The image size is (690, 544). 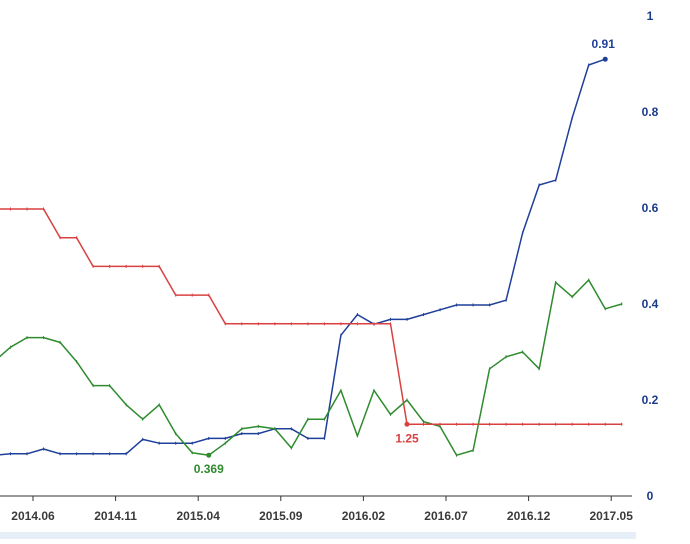 I want to click on y-tick-label: 1, so click(x=650, y=16).